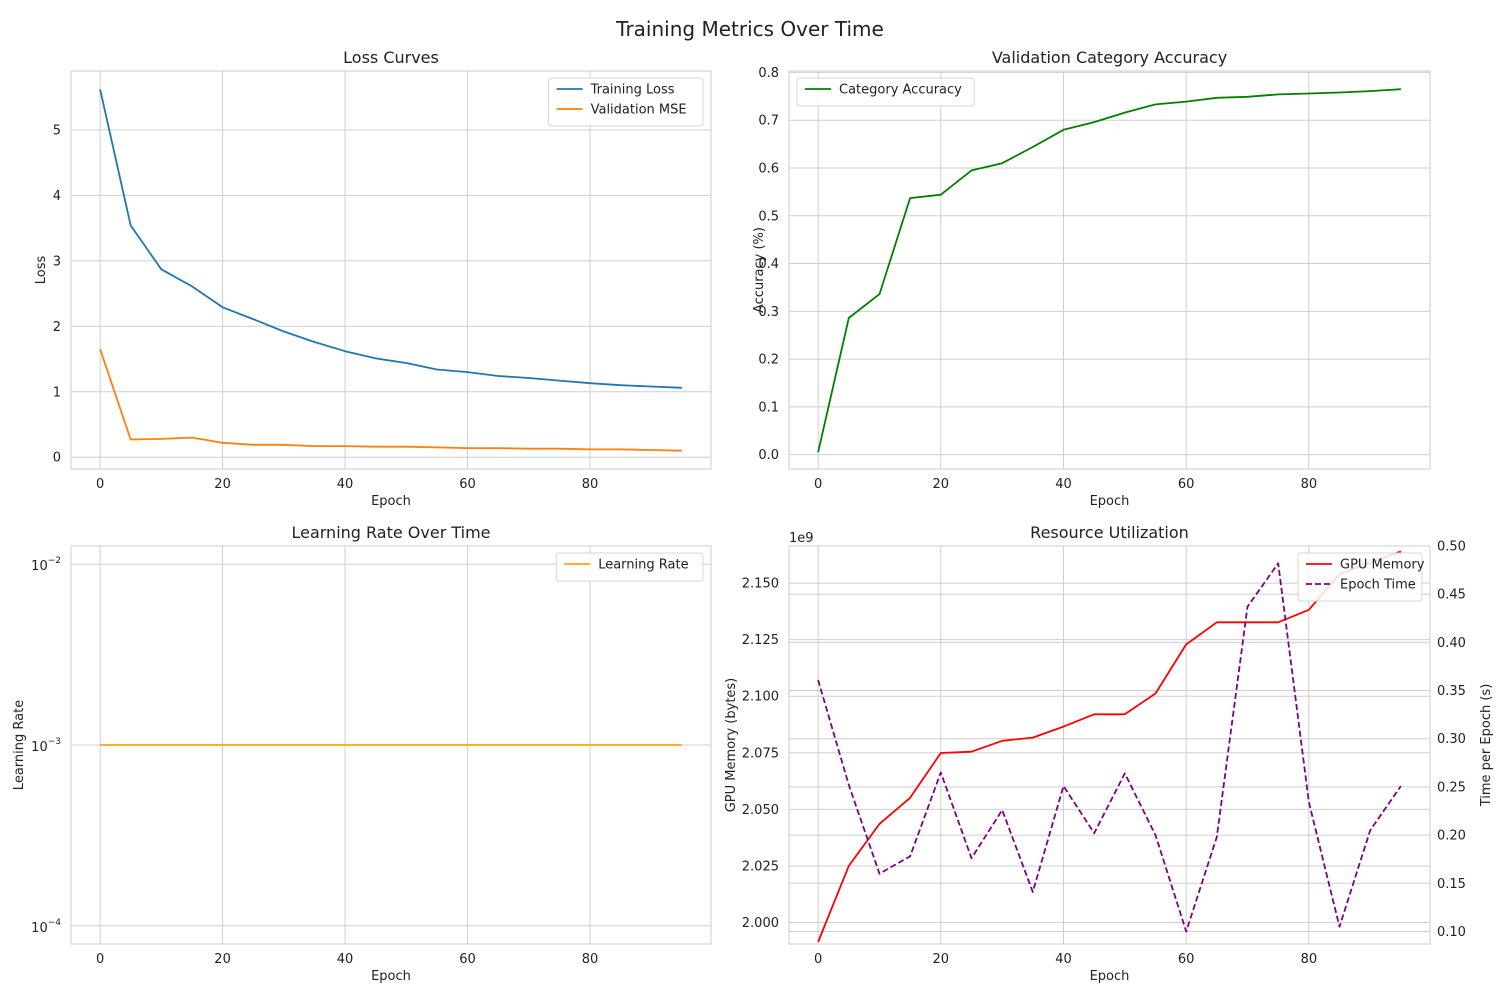 The width and height of the screenshot is (1500, 1000). Describe the element at coordinates (731, 745) in the screenshot. I see `y-axis-label: GPU Memory (bytes)` at that location.